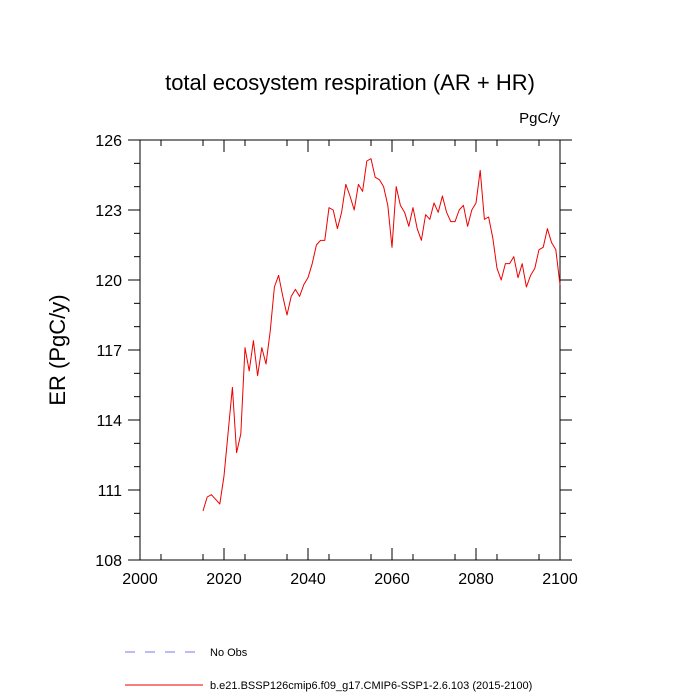 Image resolution: width=700 pixels, height=700 pixels. Describe the element at coordinates (110, 491) in the screenshot. I see `y-tick-label: 111` at that location.